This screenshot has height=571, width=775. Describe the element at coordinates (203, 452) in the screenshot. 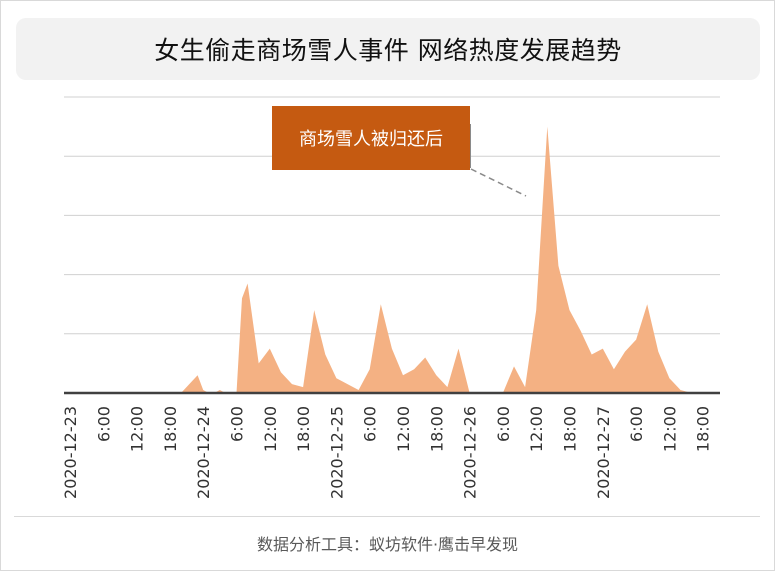

I see `x-tick-label: 2020-12-24` at that location.